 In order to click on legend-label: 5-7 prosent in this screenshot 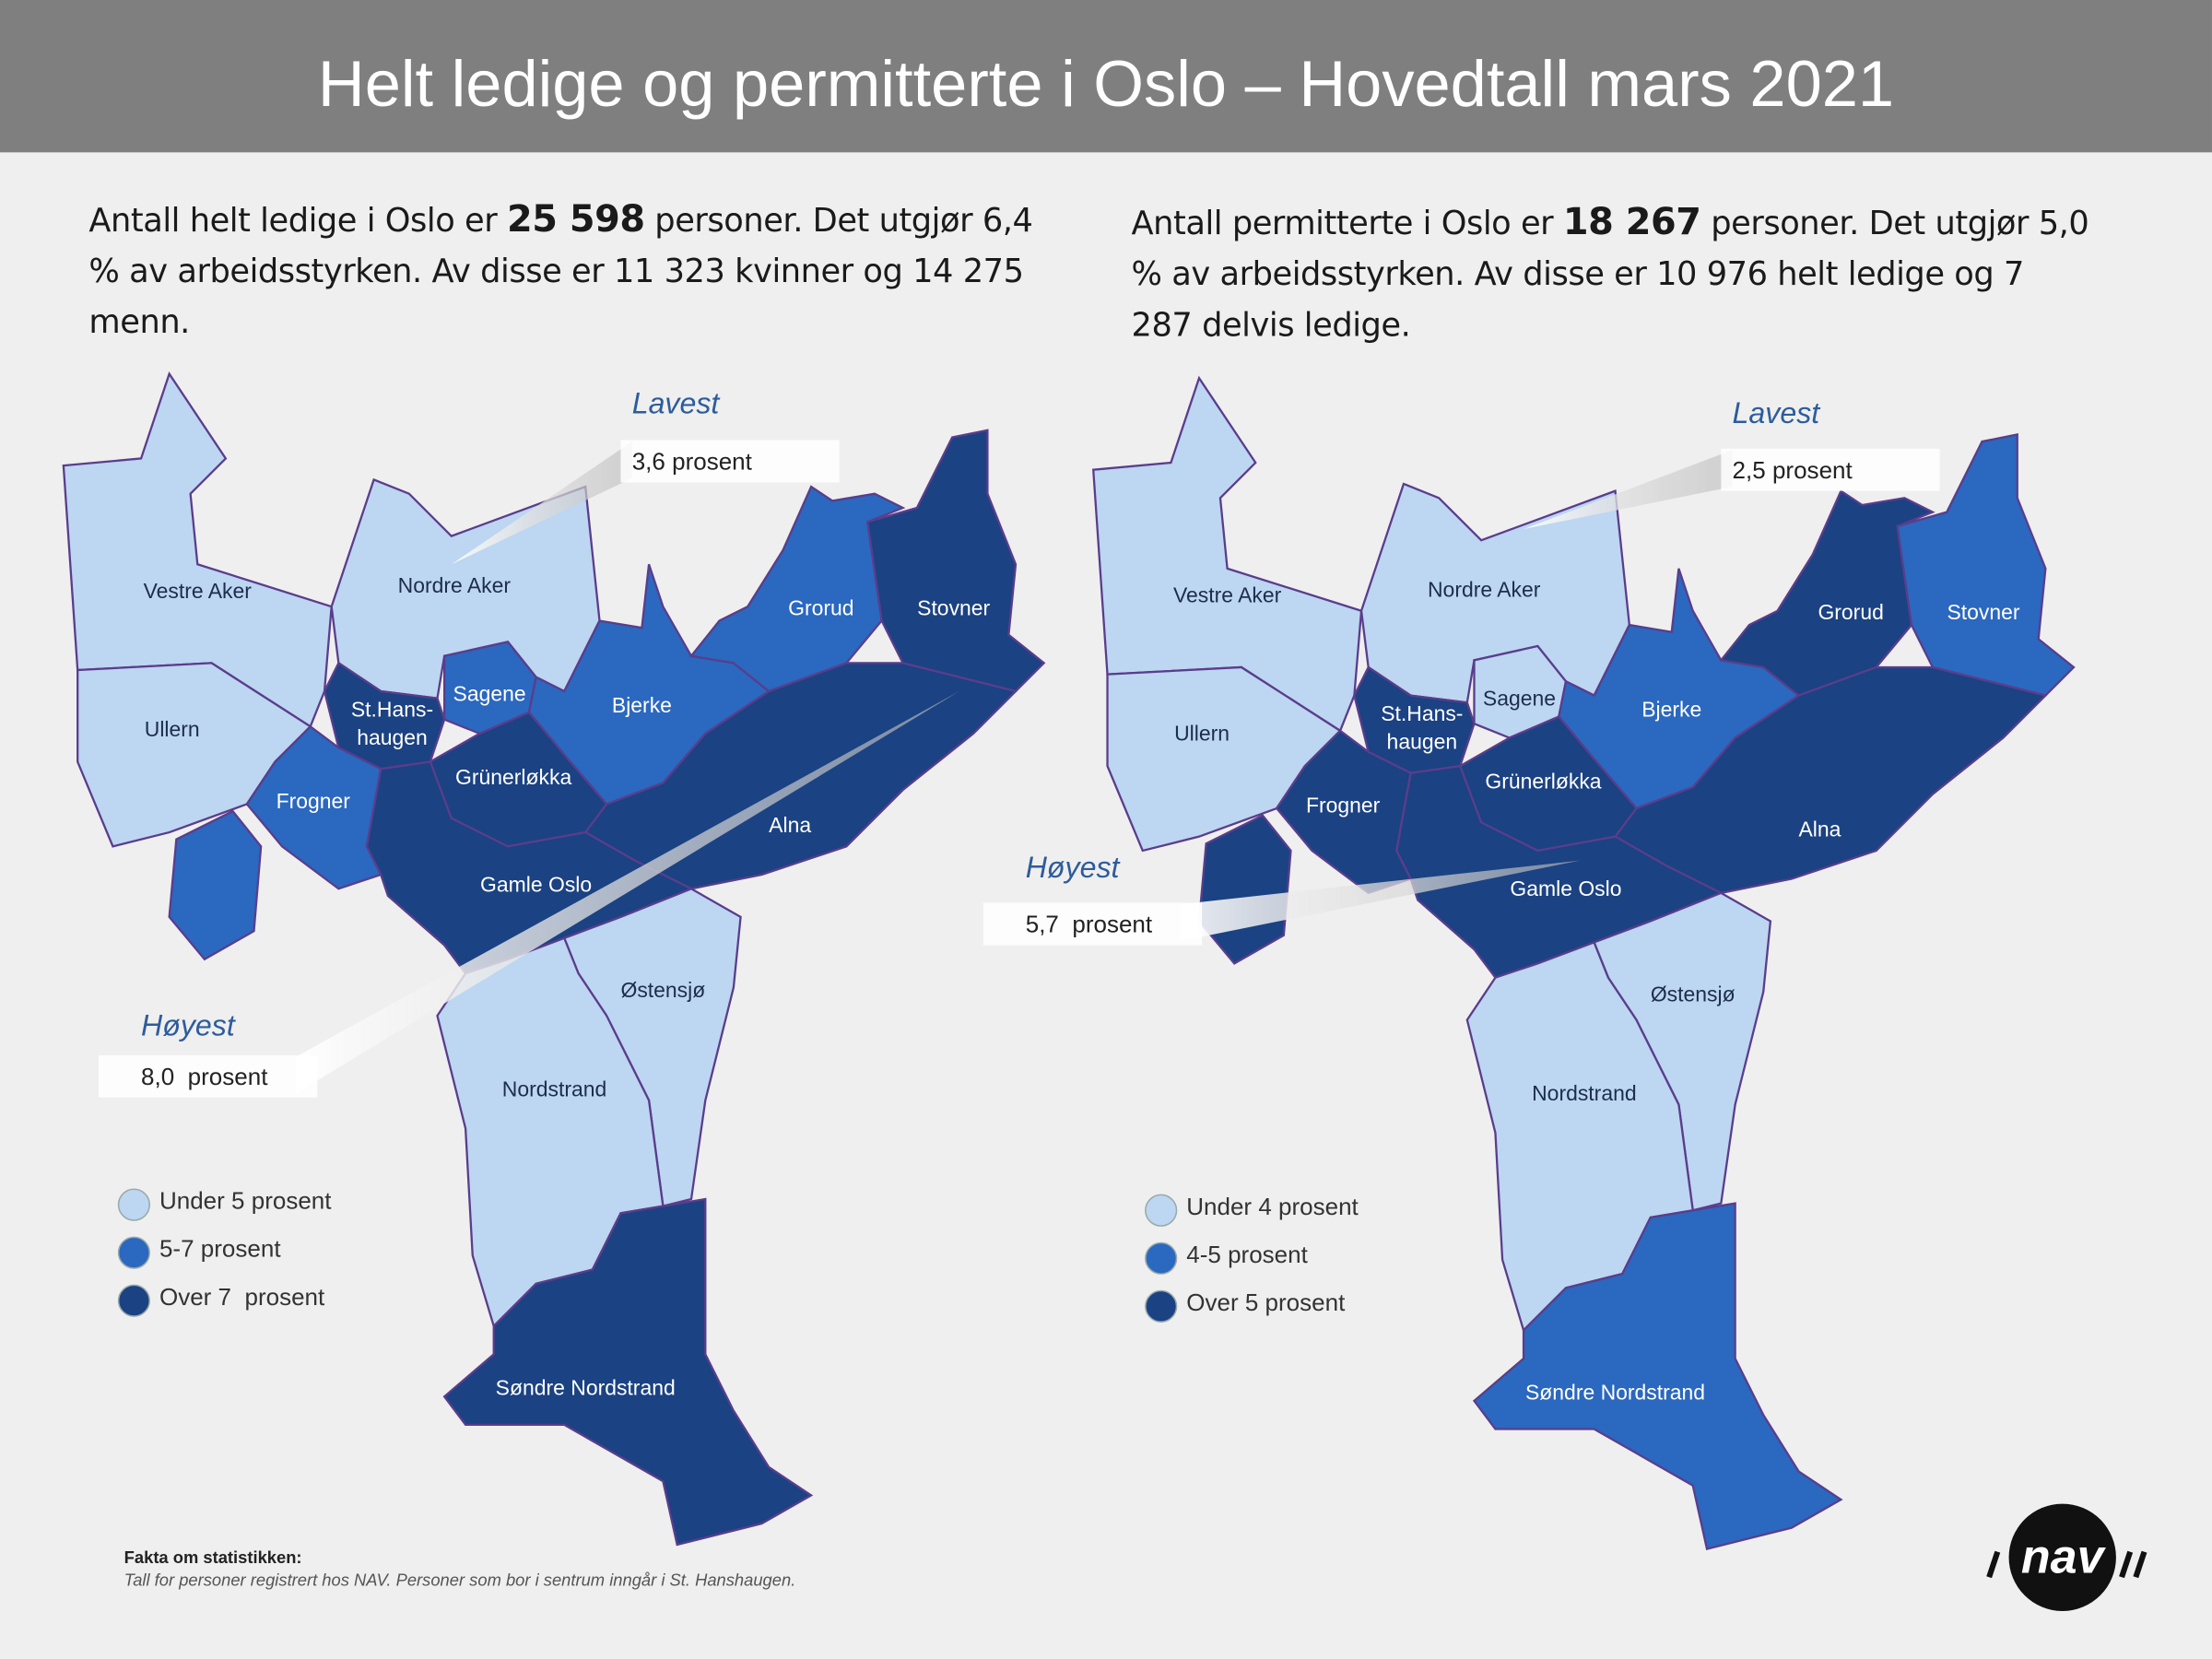, I will do `click(220, 1249)`.